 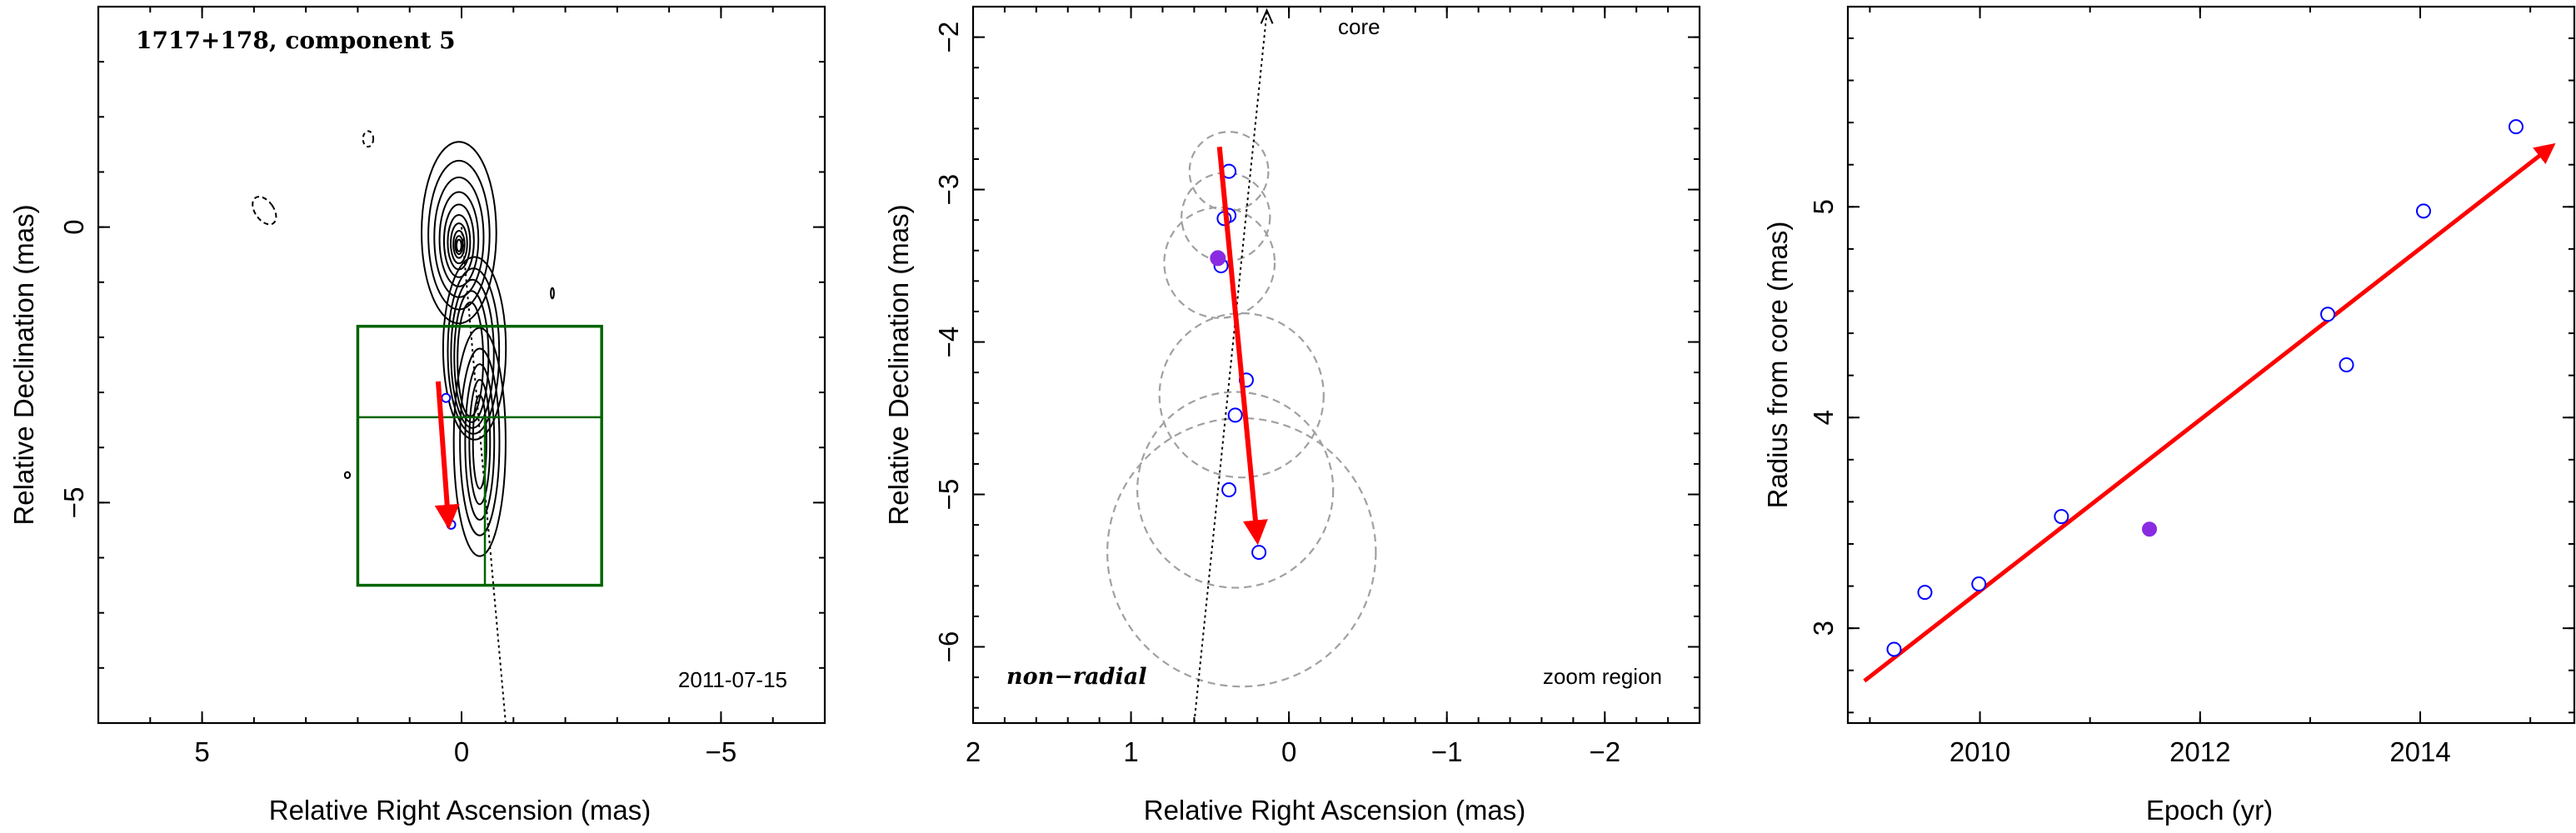 I want to click on panel-3-x-axis-label: Epoch (yr), so click(x=2209, y=810).